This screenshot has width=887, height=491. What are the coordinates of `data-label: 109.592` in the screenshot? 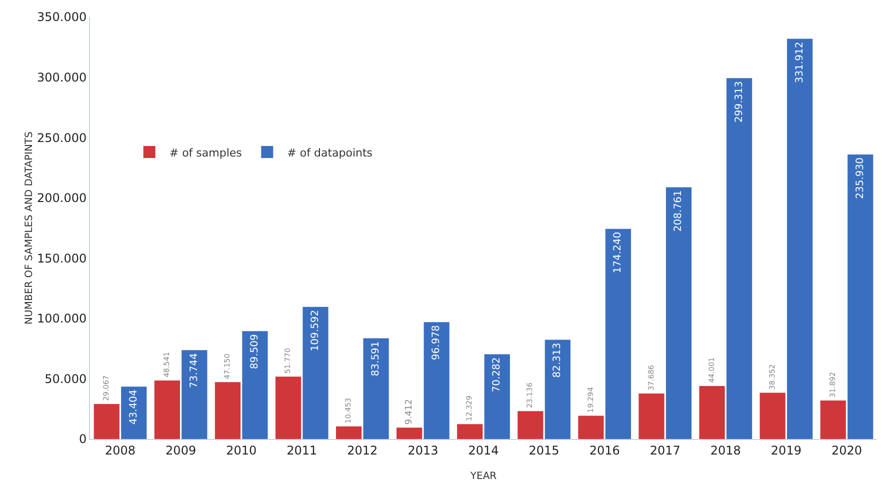 It's located at (316, 331).